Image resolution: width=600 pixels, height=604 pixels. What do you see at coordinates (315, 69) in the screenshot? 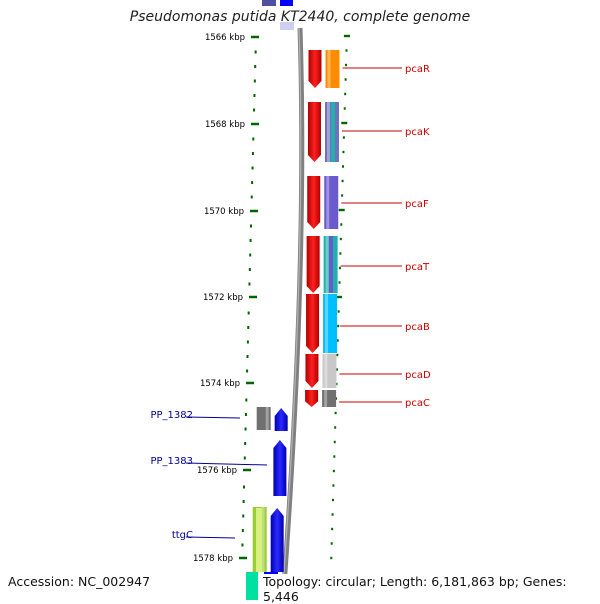
I see `gene-arrow-pcaR` at bounding box center [315, 69].